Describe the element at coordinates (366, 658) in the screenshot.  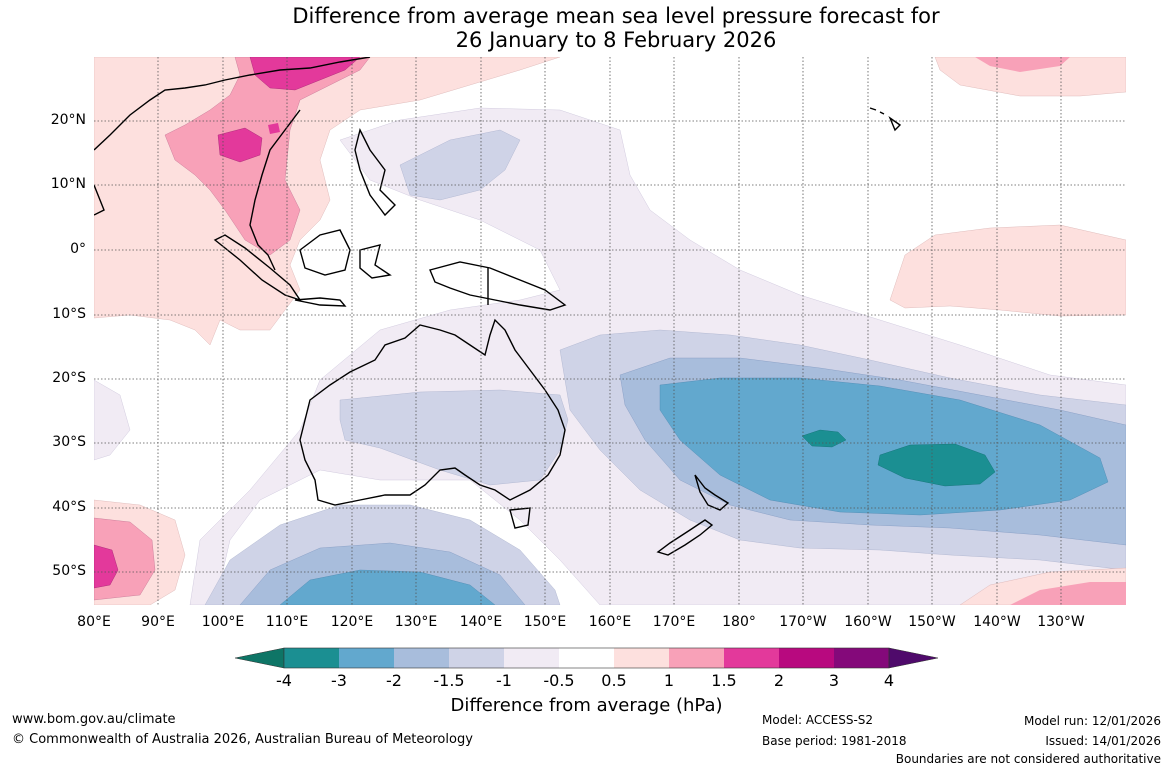
I see `colorbar-bin-n3` at that location.